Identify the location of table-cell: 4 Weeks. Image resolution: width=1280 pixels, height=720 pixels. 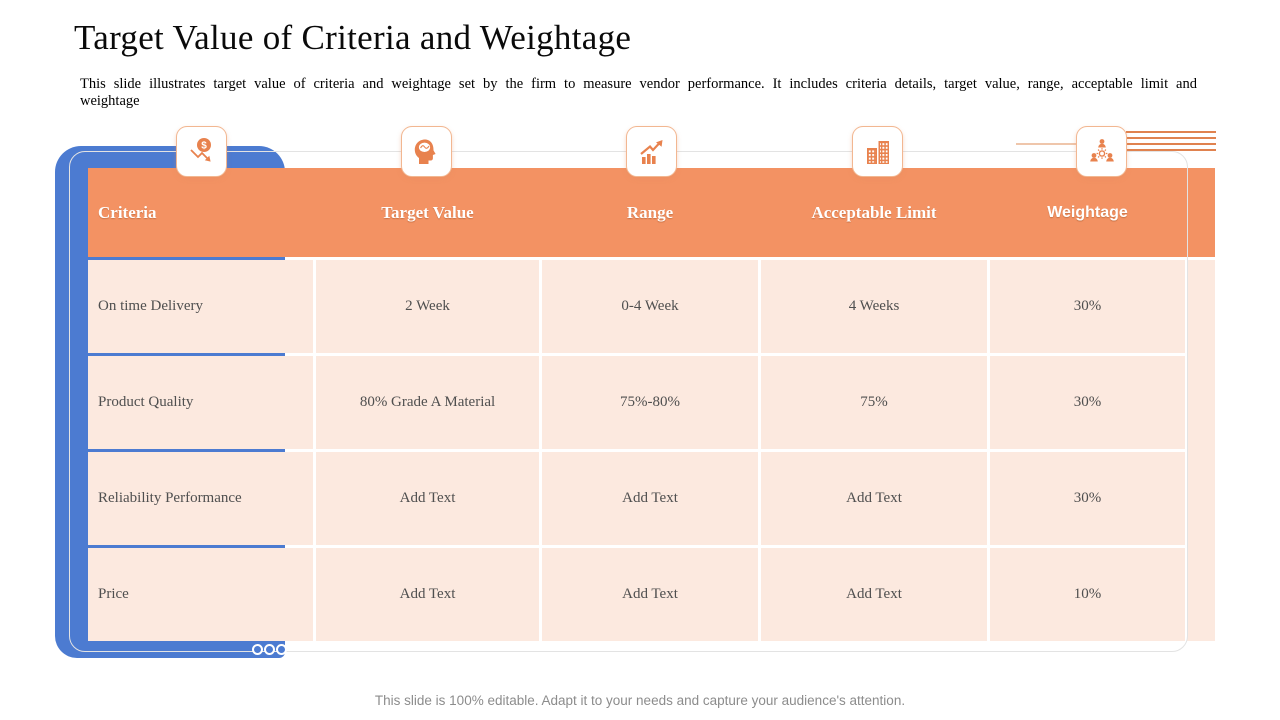
(874, 306).